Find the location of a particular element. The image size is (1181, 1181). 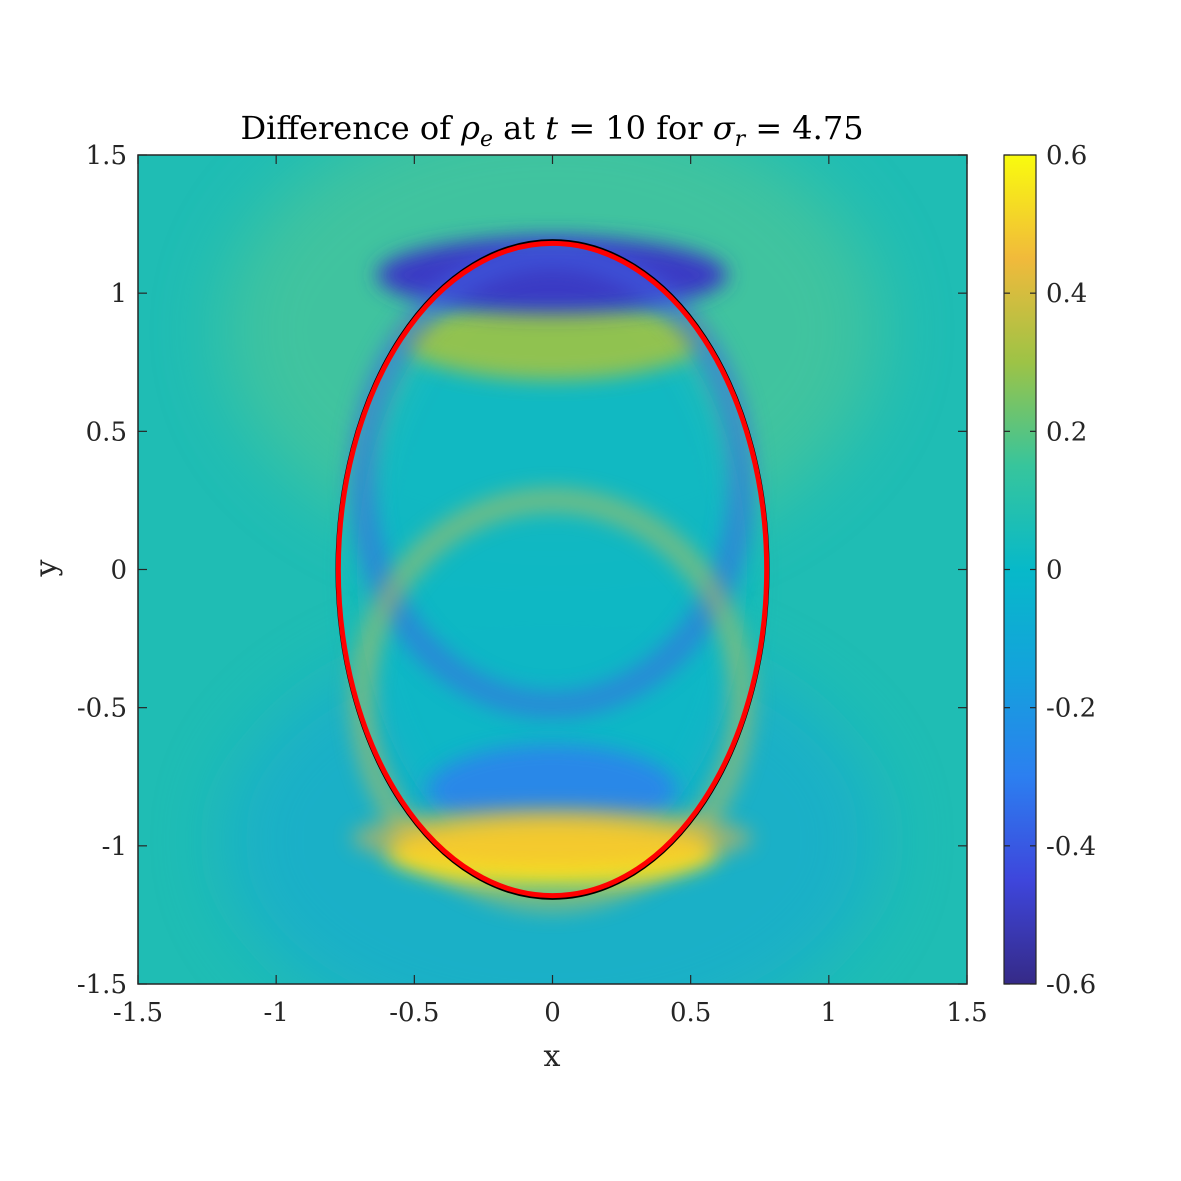

colorbar-tick-label: 0.4 is located at coordinates (1066, 294).